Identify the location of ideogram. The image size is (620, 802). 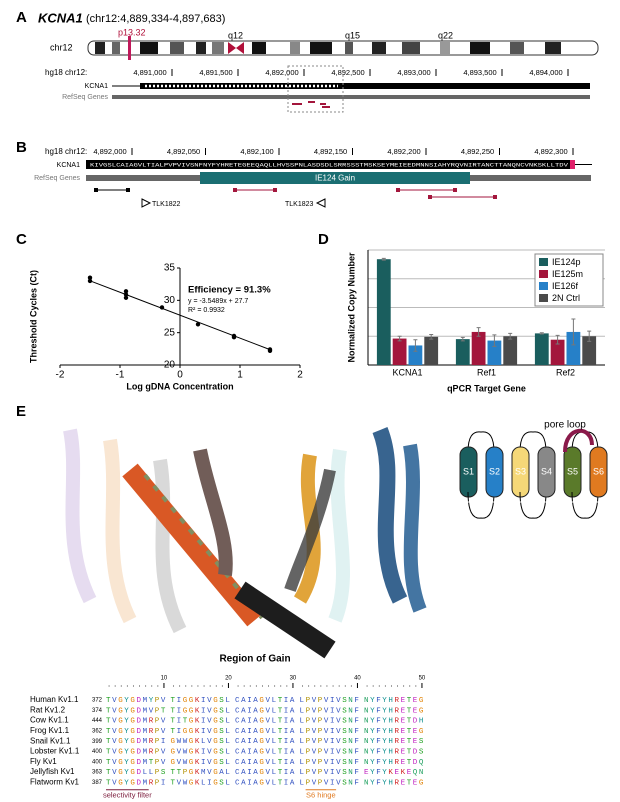
(343, 48).